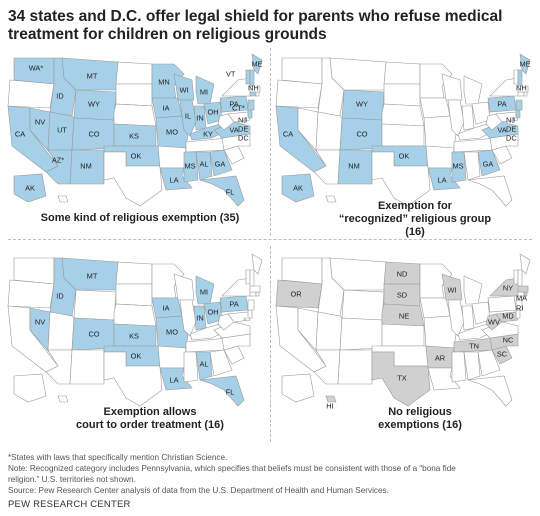 The width and height of the screenshot is (540, 516). I want to click on state-label-ok: OK, so click(404, 156).